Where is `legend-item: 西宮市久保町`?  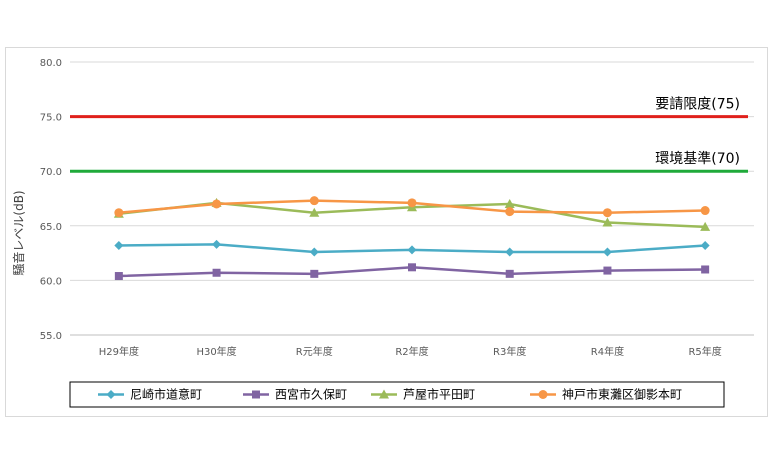
legend-item: 西宮市久保町 is located at coordinates (295, 394).